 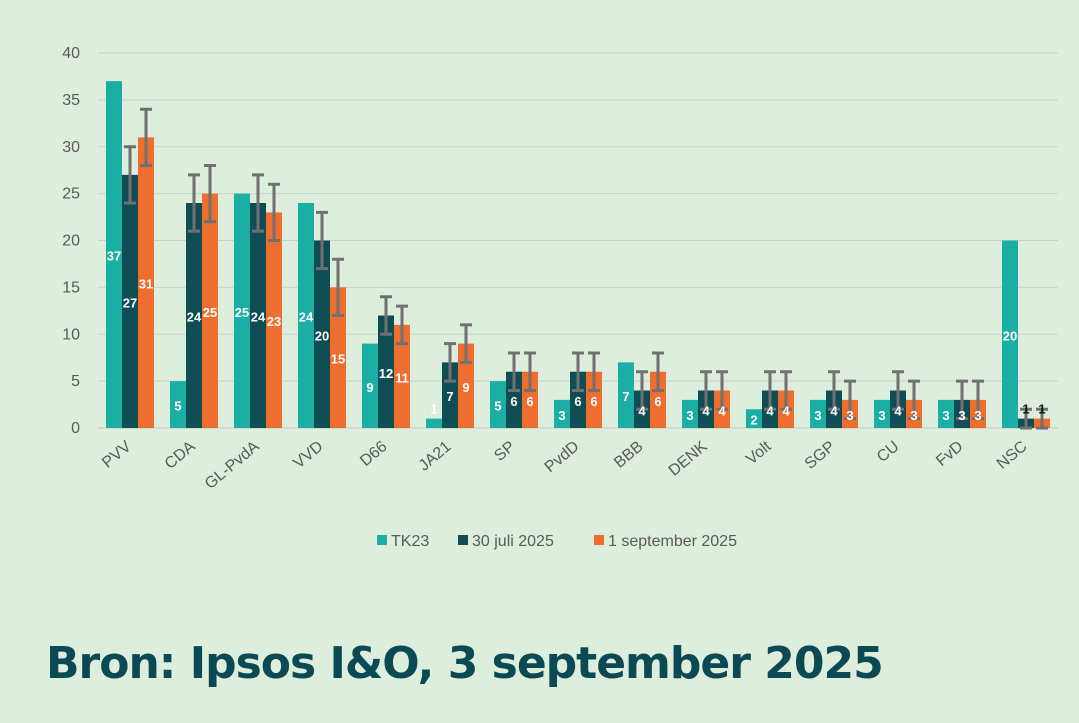 What do you see at coordinates (435, 456) in the screenshot?
I see `x-tick-label: JA21` at bounding box center [435, 456].